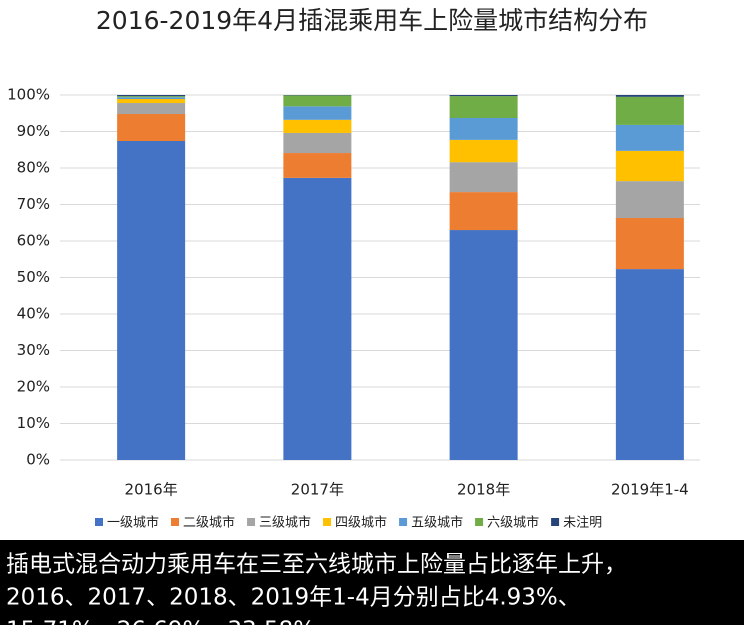 This screenshot has height=625, width=744. What do you see at coordinates (316, 565) in the screenshot?
I see `caption-line: 插电式混合动力乘用车在三至六线城市上险量占比逐年上升，` at bounding box center [316, 565].